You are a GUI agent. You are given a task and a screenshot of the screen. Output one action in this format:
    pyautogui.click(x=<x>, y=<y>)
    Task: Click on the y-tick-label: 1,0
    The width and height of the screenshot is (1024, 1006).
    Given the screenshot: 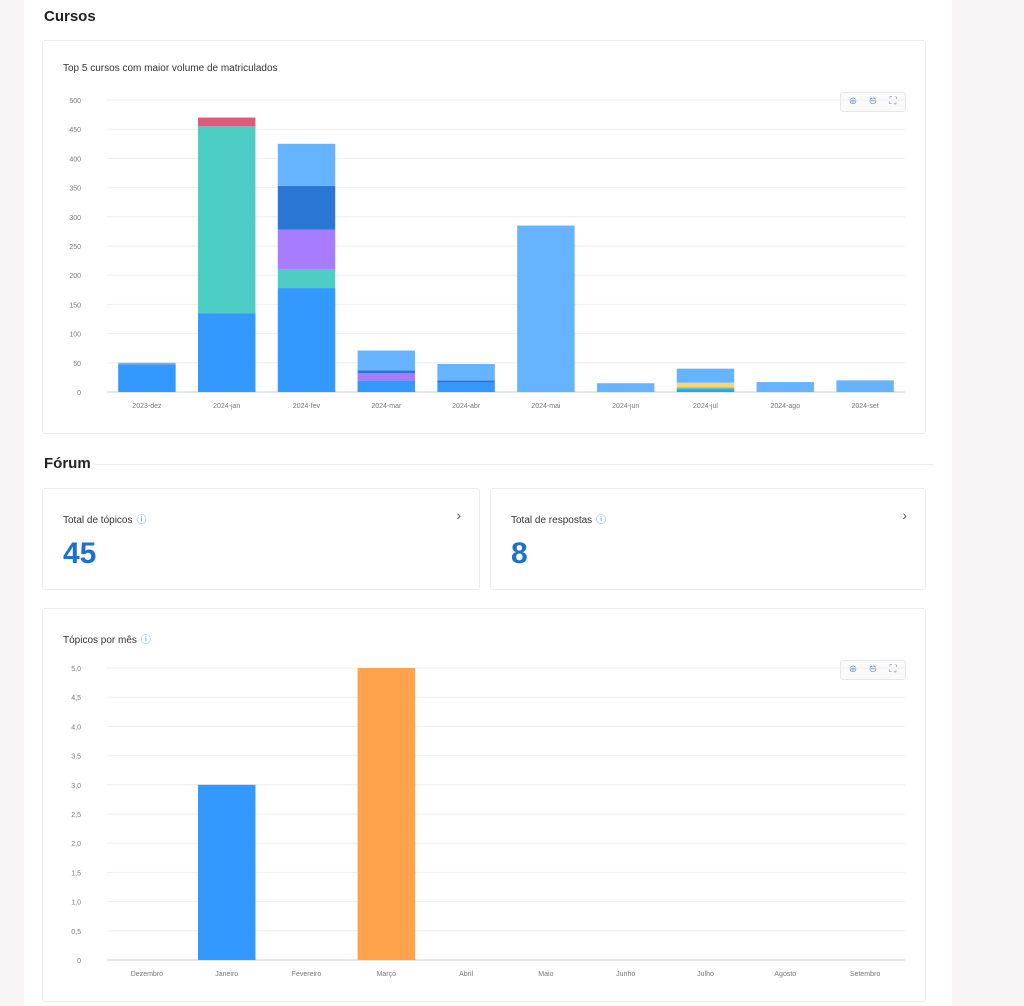 What is the action you would take?
    pyautogui.click(x=76, y=903)
    